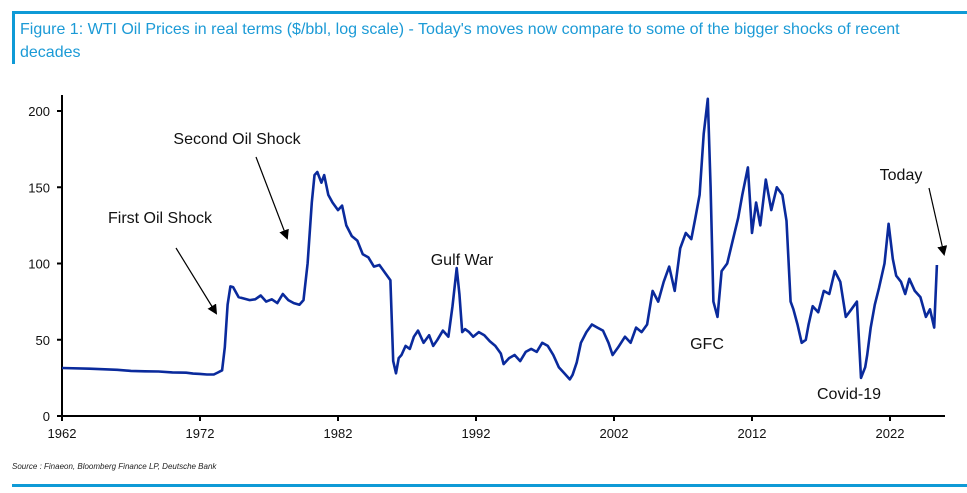 This screenshot has height=493, width=967. What do you see at coordinates (200, 433) in the screenshot?
I see `x-tick-label: 1972` at bounding box center [200, 433].